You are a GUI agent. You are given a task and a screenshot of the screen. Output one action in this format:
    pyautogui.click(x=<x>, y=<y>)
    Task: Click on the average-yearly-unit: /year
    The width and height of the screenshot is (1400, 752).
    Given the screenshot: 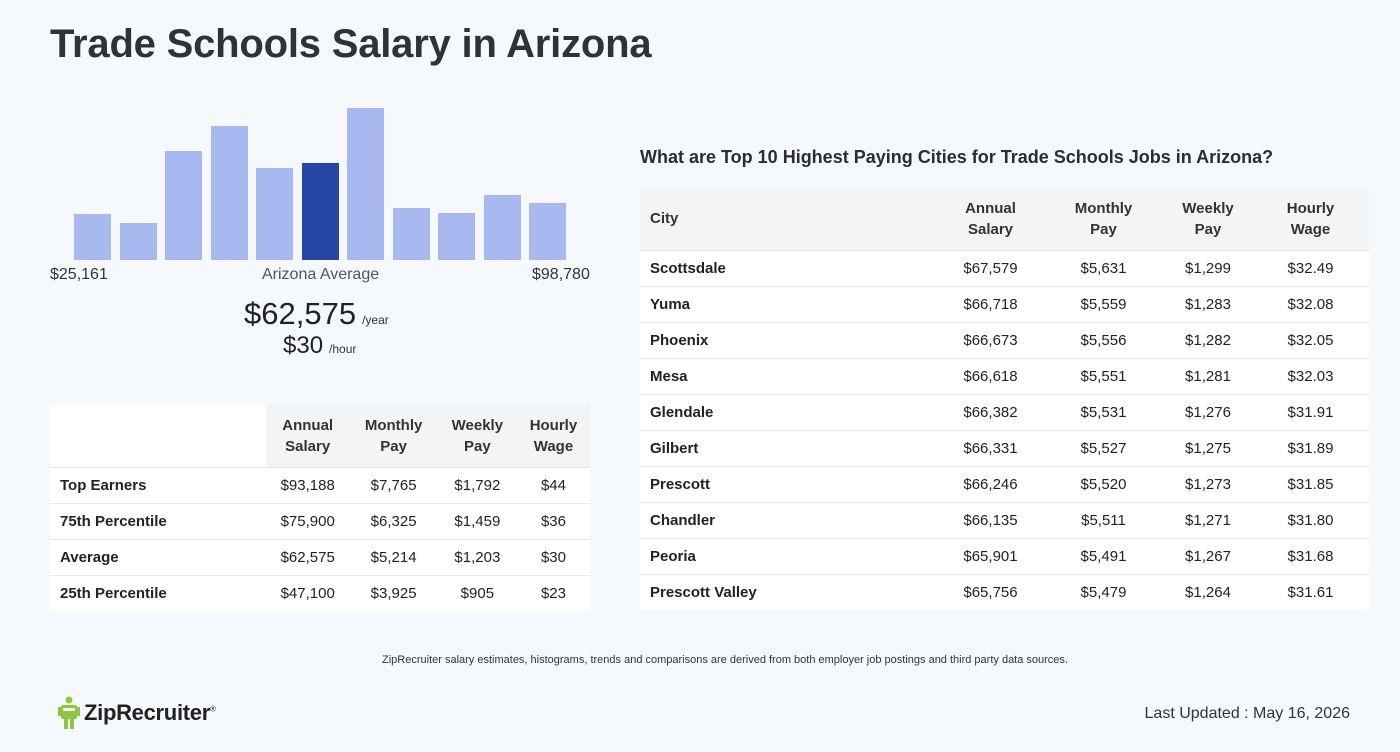 What is the action you would take?
    pyautogui.click(x=375, y=320)
    